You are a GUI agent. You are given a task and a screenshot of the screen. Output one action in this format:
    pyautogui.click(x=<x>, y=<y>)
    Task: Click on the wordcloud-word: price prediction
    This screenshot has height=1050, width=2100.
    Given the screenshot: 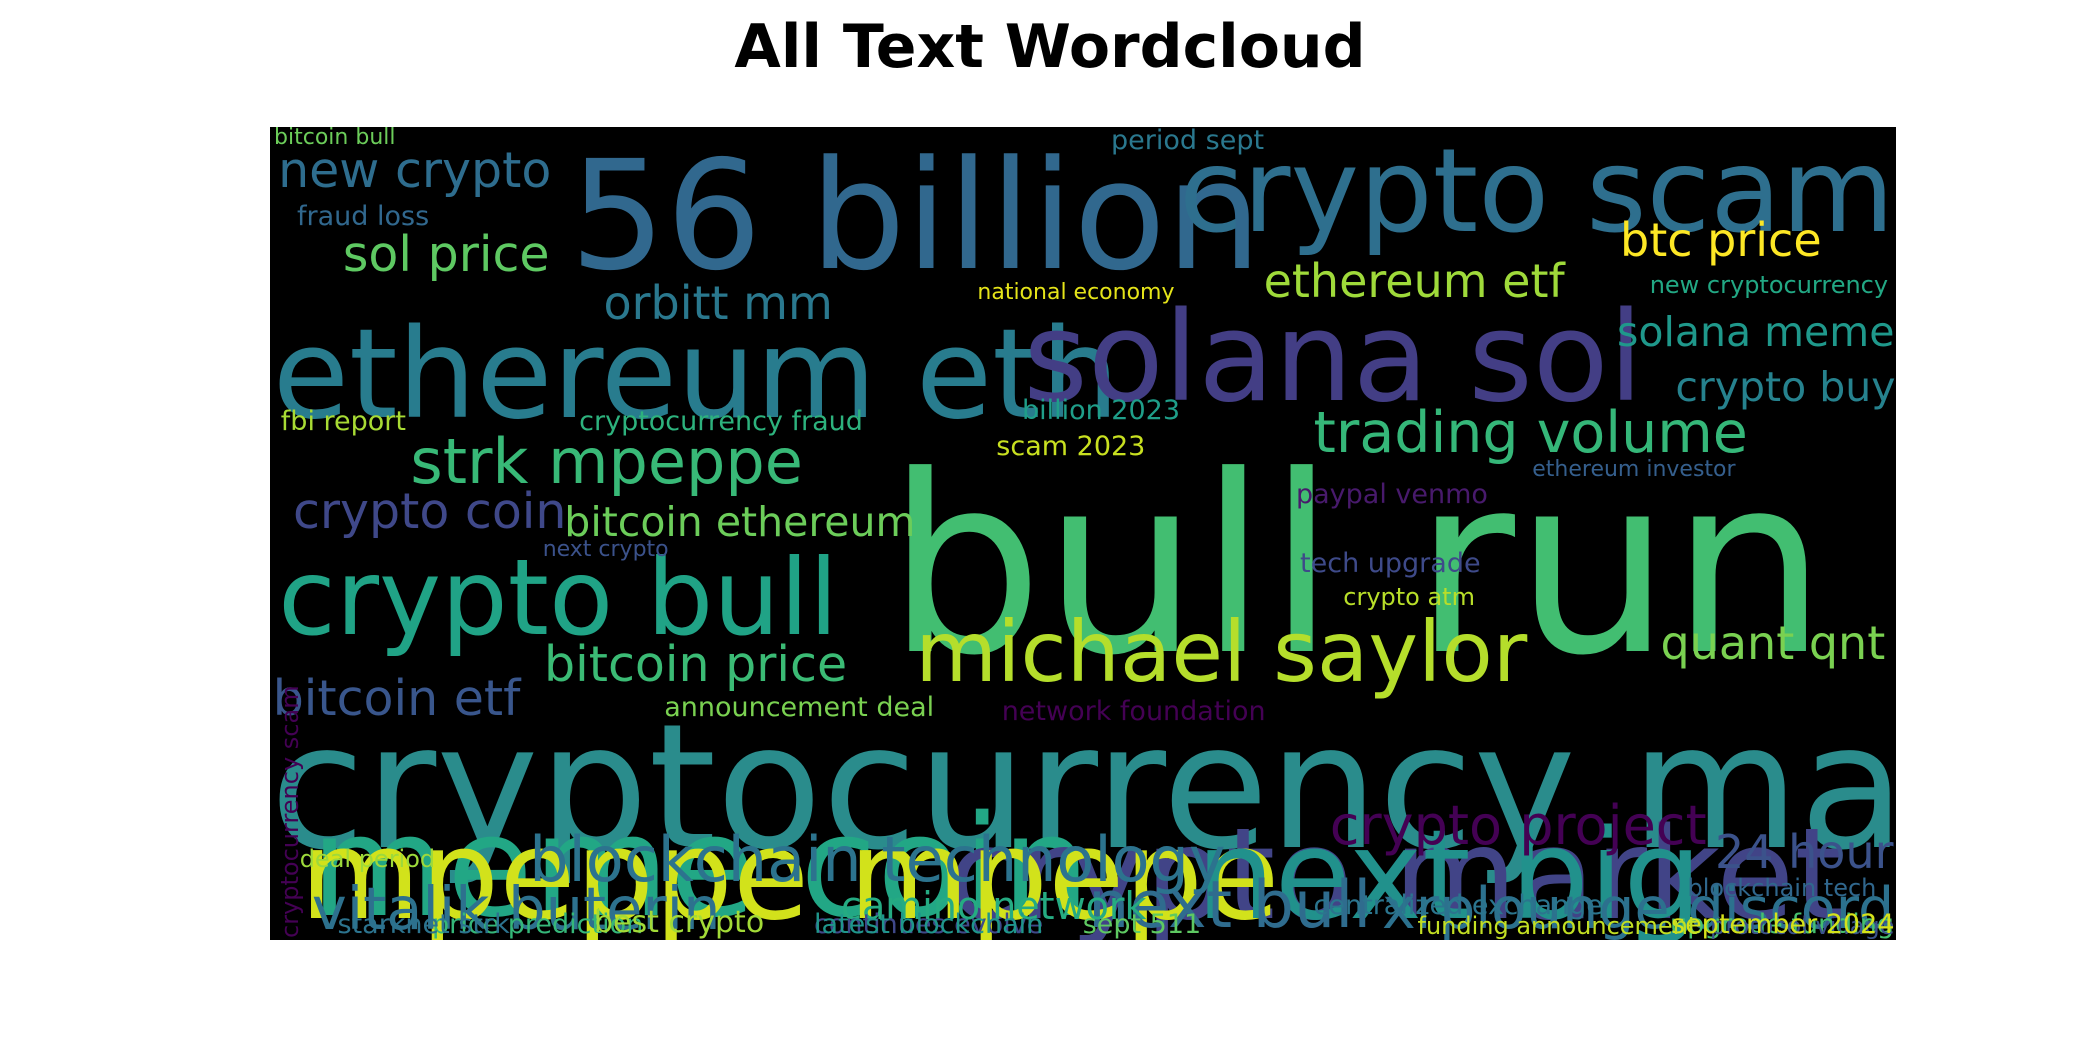 What is the action you would take?
    pyautogui.click(x=538, y=924)
    